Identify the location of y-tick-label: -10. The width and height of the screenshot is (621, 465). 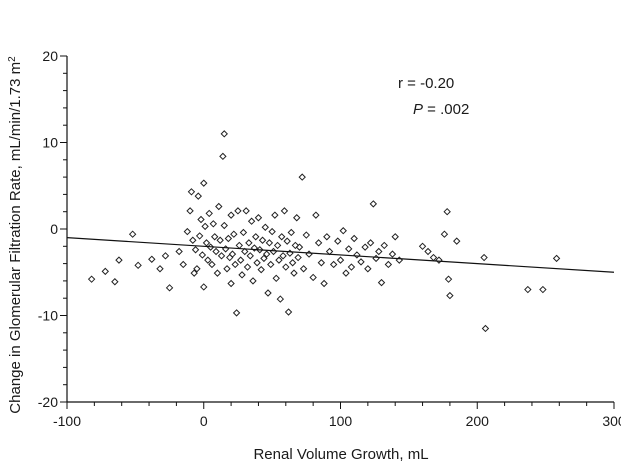
(48, 316).